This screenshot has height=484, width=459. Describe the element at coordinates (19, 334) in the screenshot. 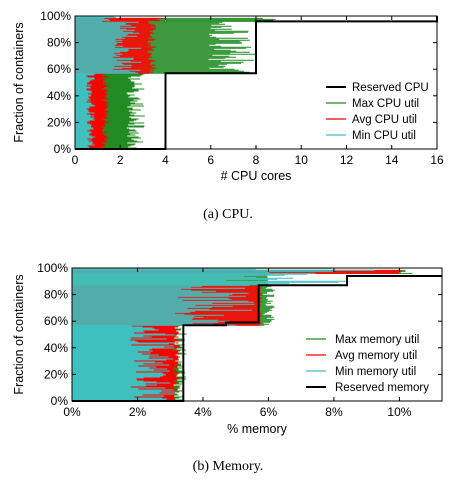

I see `memory-y-axis-label: Fraction of containers` at that location.